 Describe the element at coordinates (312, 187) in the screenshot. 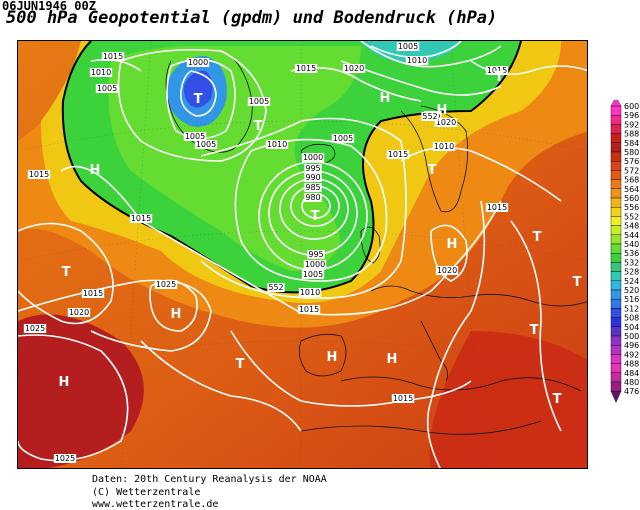

I see `pressure-label: 985` at that location.